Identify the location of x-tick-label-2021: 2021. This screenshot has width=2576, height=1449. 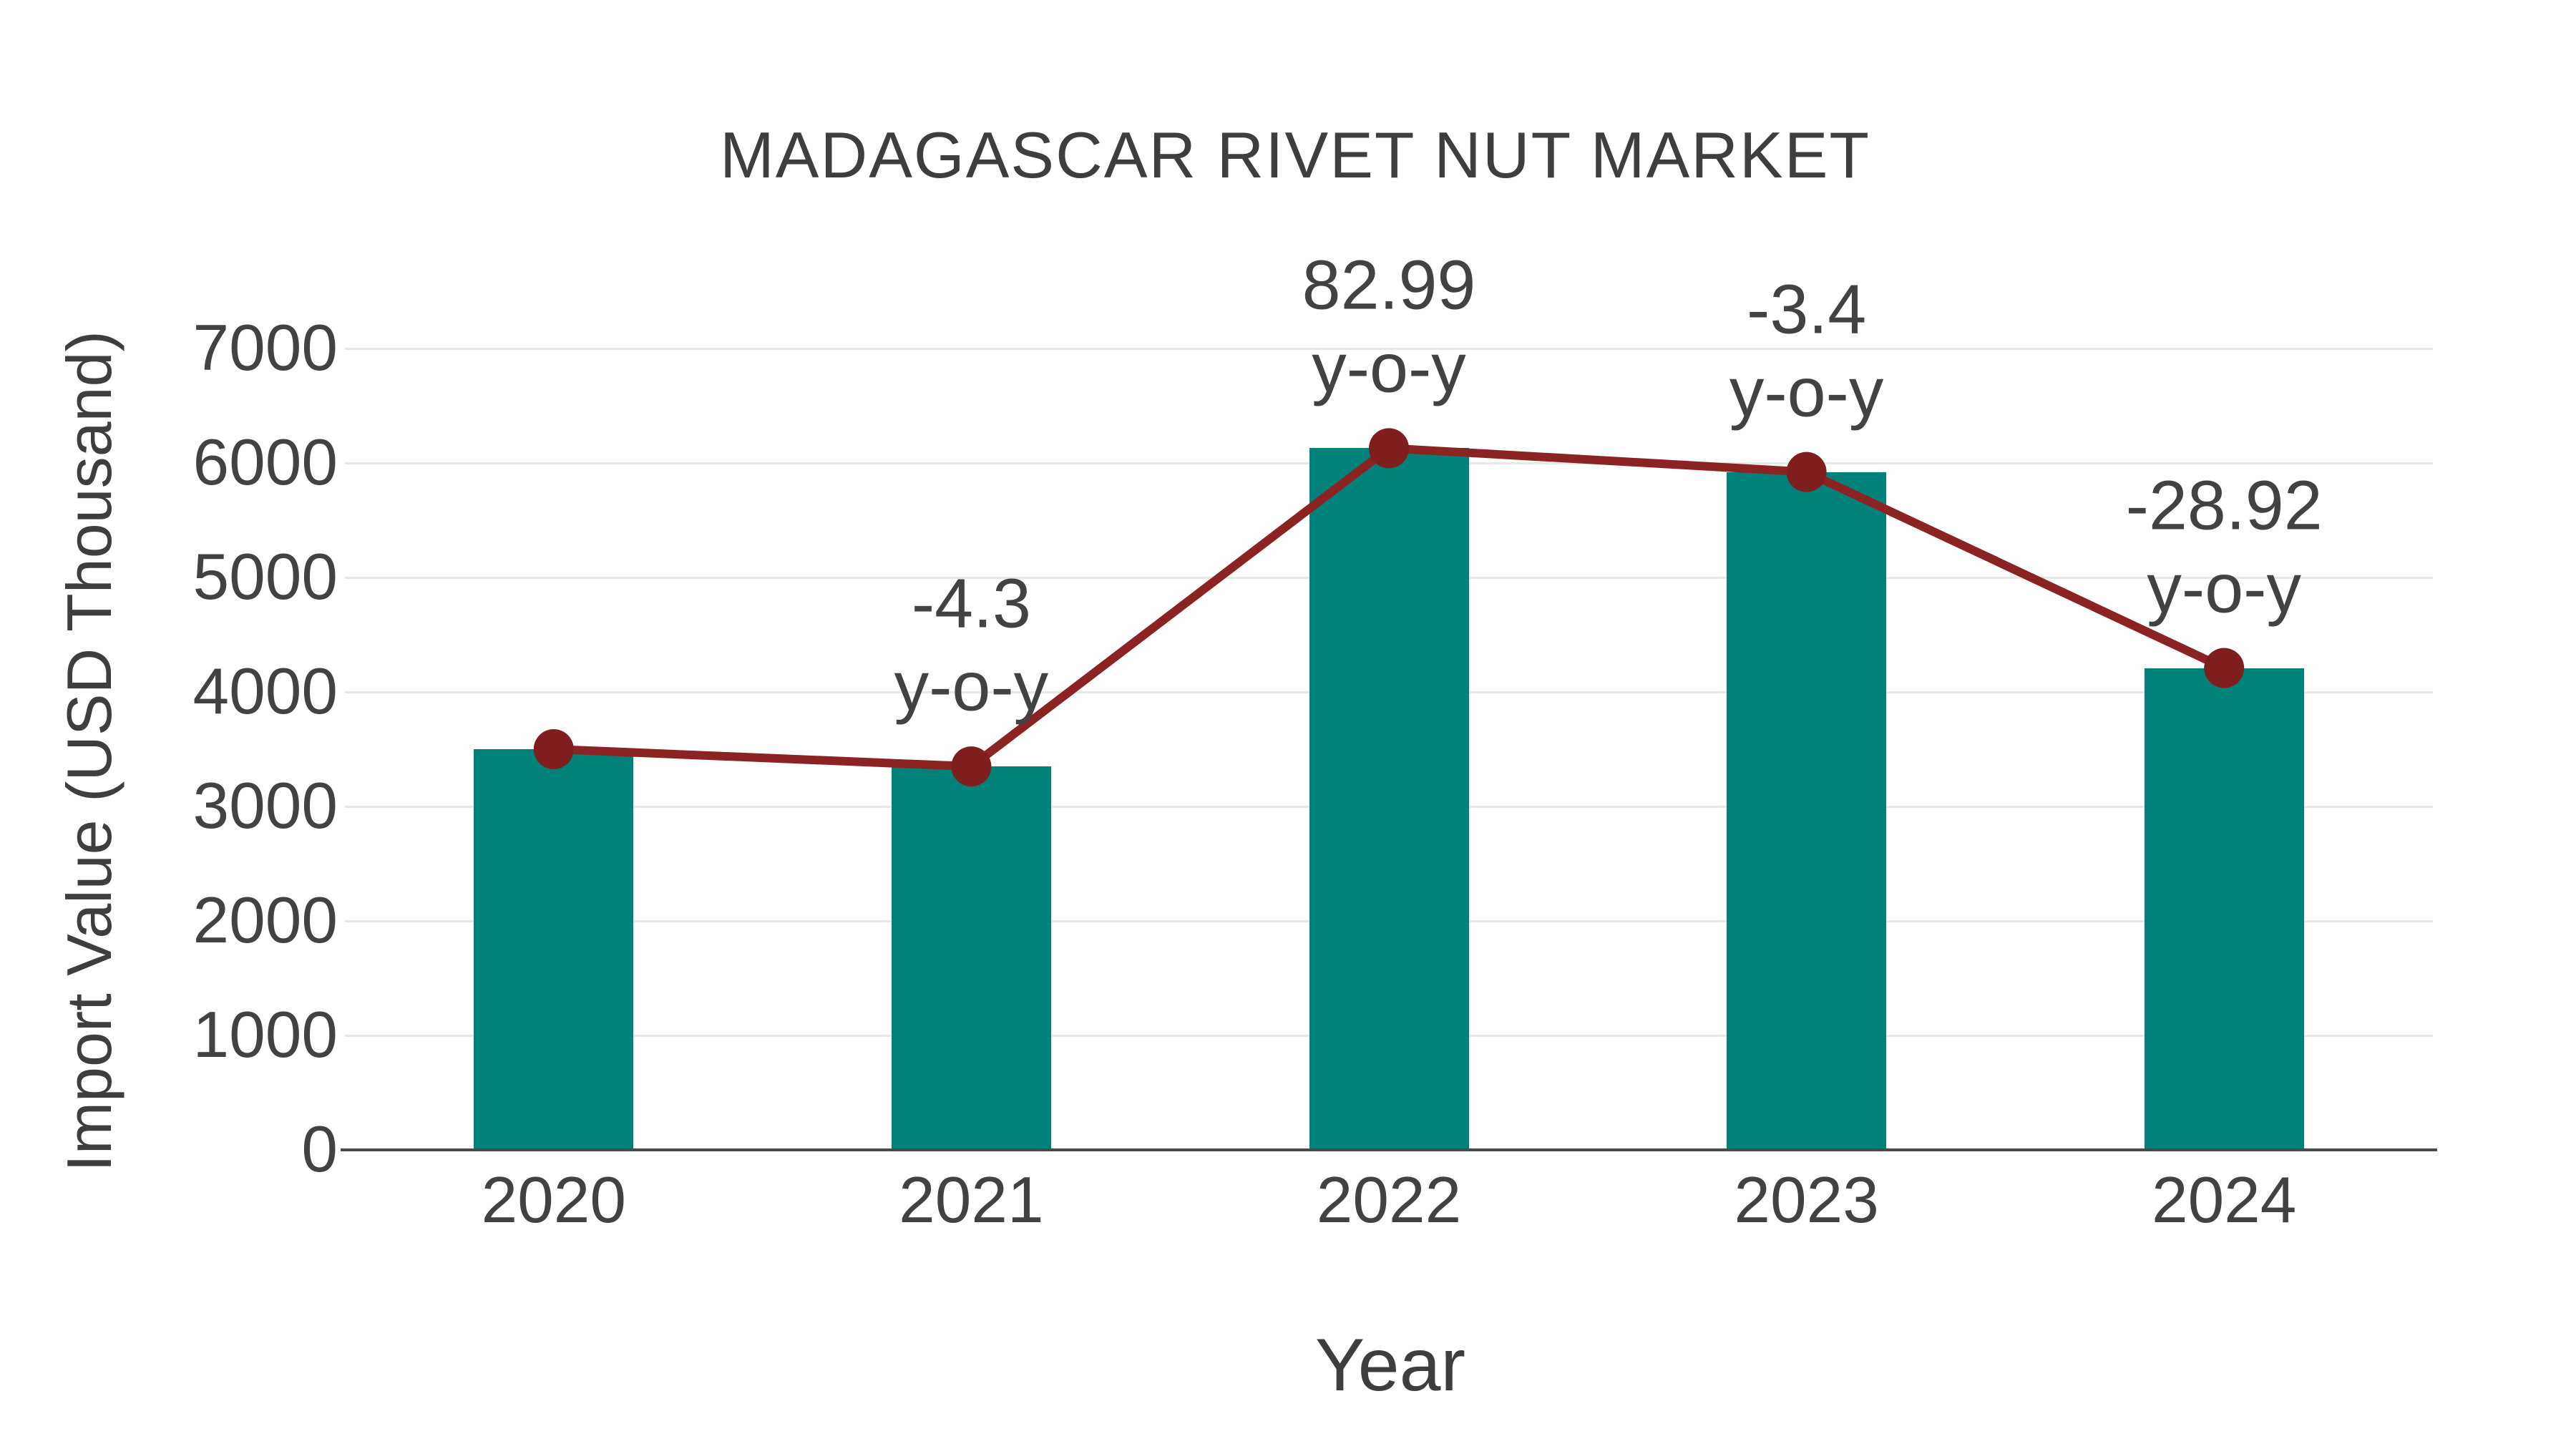
(971, 1200).